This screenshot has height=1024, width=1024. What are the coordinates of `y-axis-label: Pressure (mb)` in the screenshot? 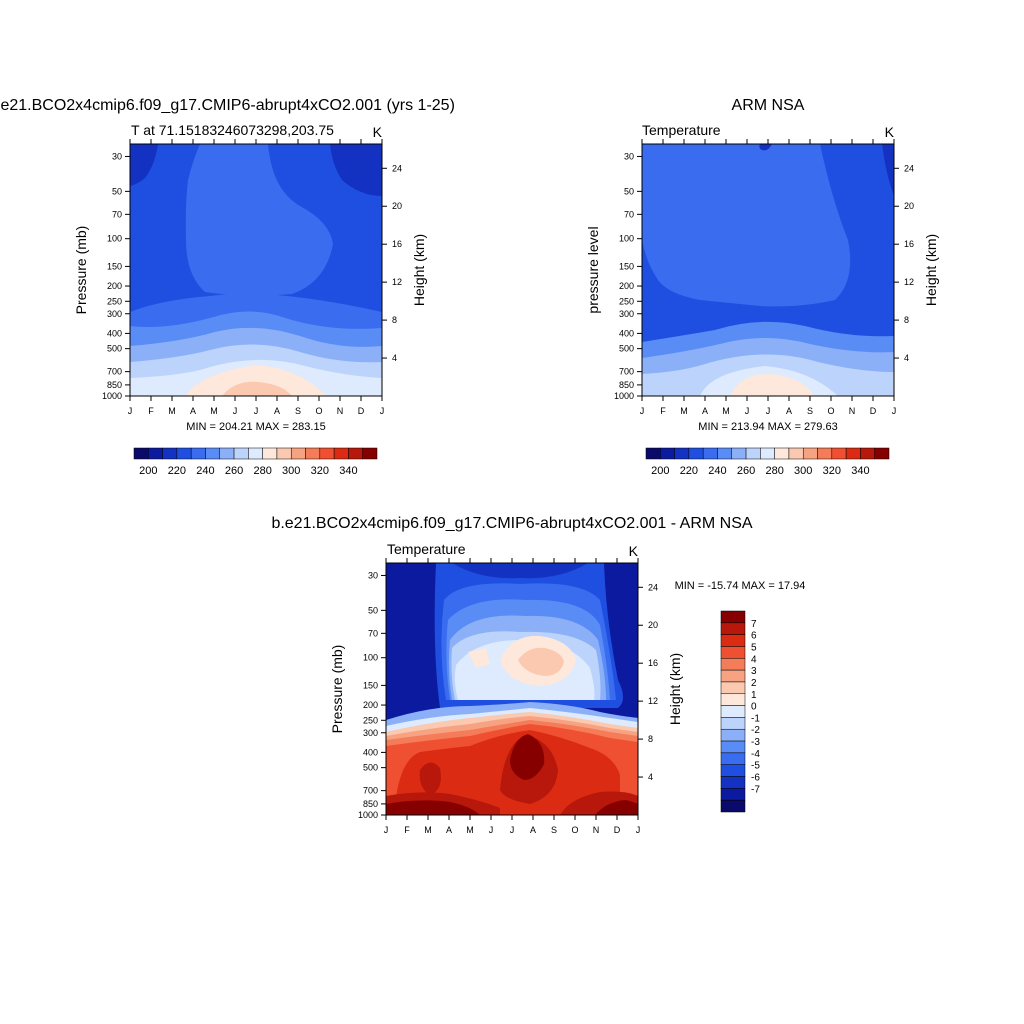 It's located at (81, 270).